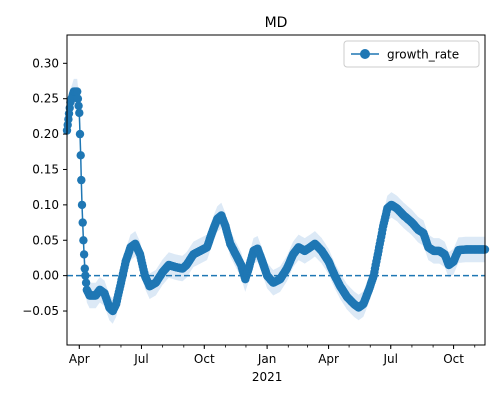 This screenshot has height=400, width=500. What do you see at coordinates (45, 169) in the screenshot?
I see `y-tick-label: 0.15` at bounding box center [45, 169].